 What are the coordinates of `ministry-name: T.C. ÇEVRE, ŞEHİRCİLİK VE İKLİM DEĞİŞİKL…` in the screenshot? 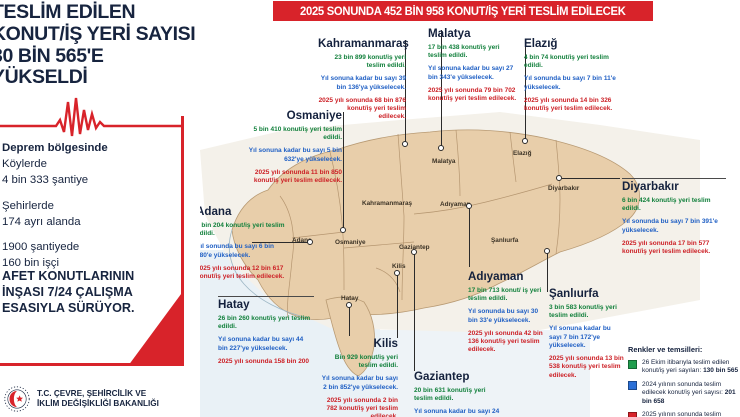 It's located at (98, 399).